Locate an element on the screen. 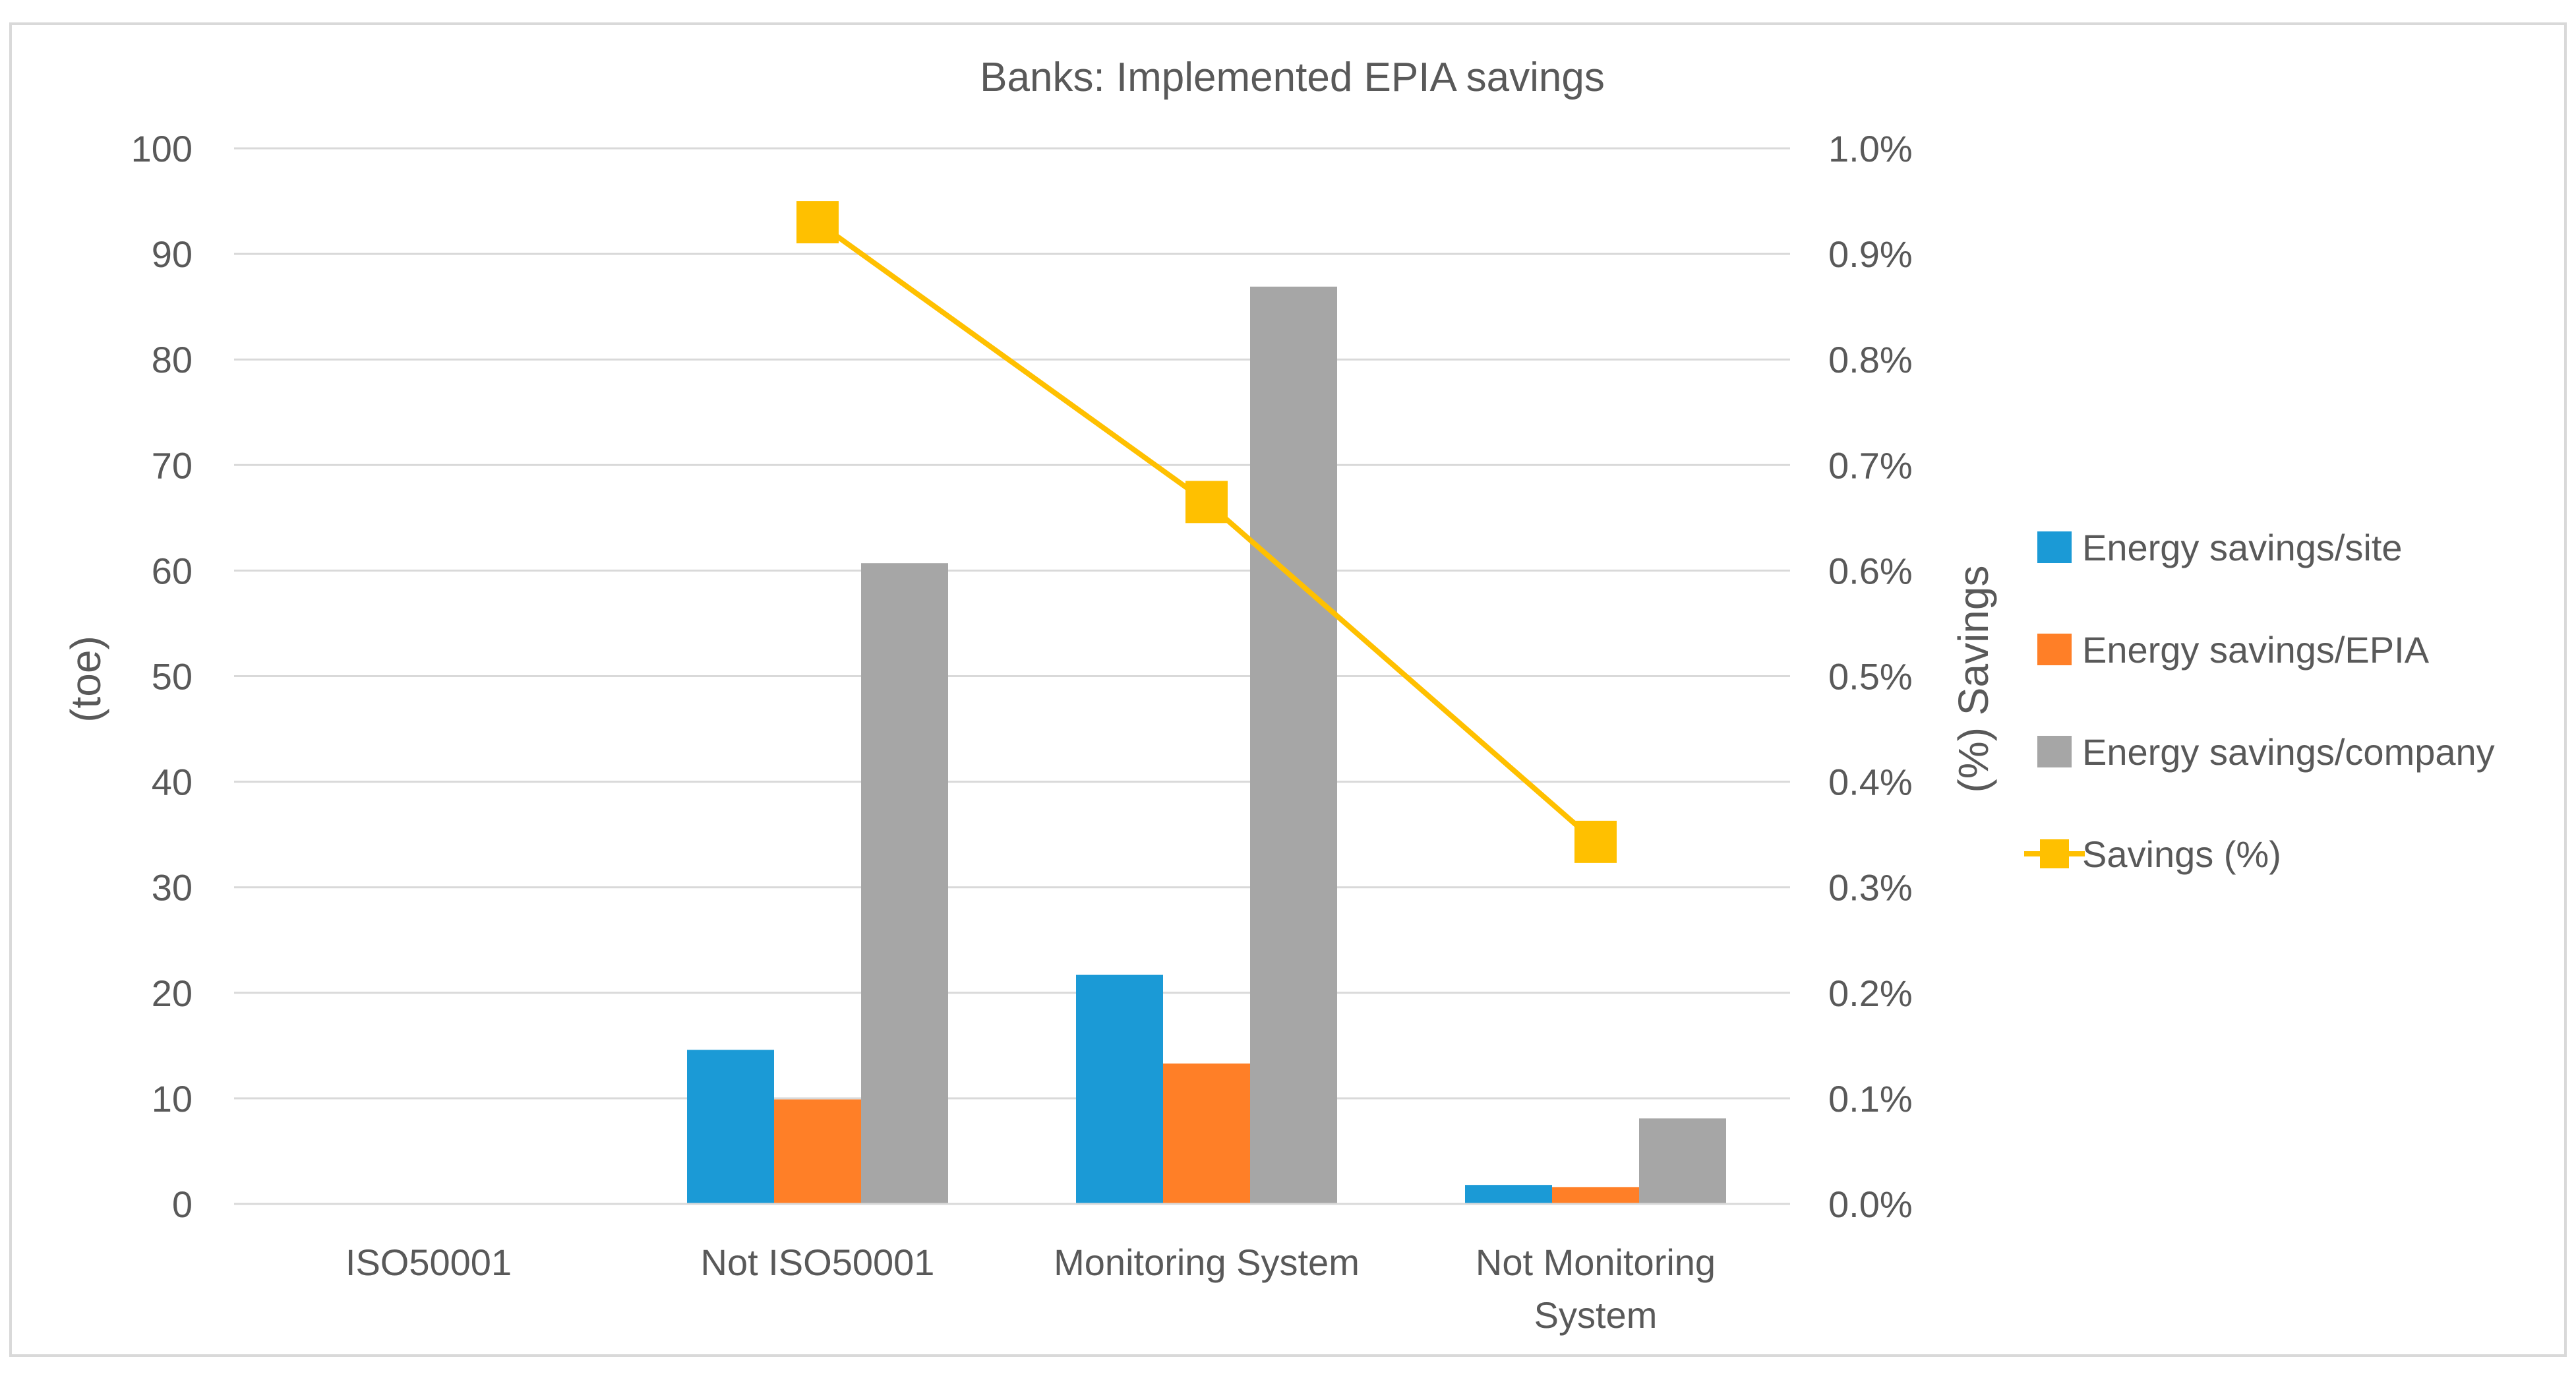  y2-tick-label: 0.7% is located at coordinates (1870, 465).